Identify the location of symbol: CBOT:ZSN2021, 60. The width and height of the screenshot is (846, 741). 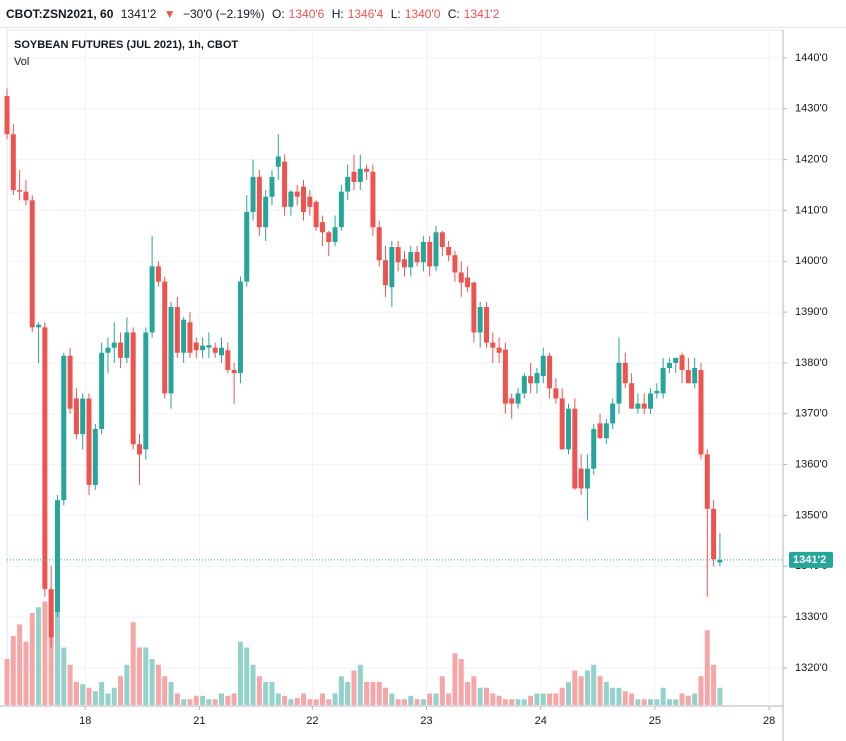
(60, 14).